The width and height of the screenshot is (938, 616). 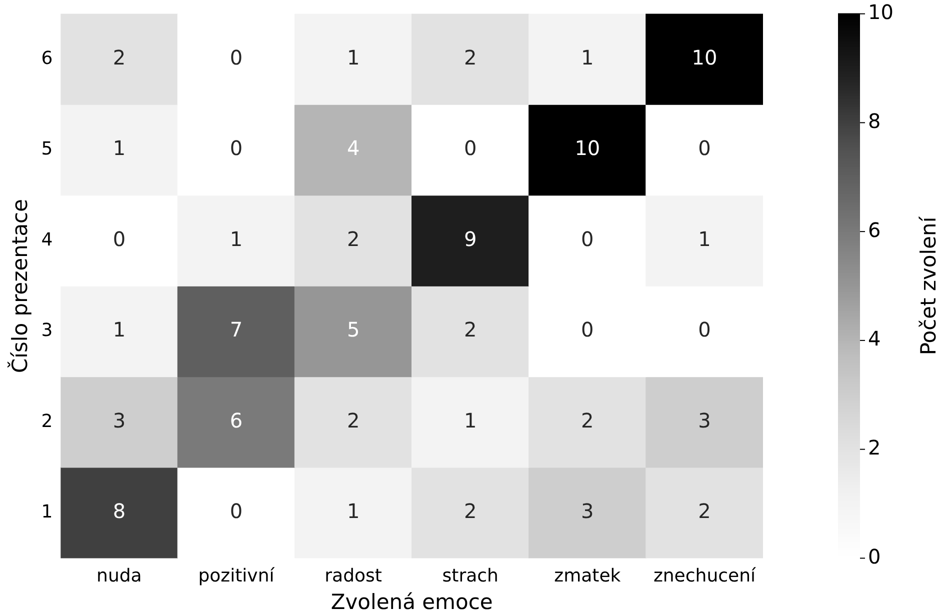 I want to click on data-label: 8, so click(x=119, y=511).